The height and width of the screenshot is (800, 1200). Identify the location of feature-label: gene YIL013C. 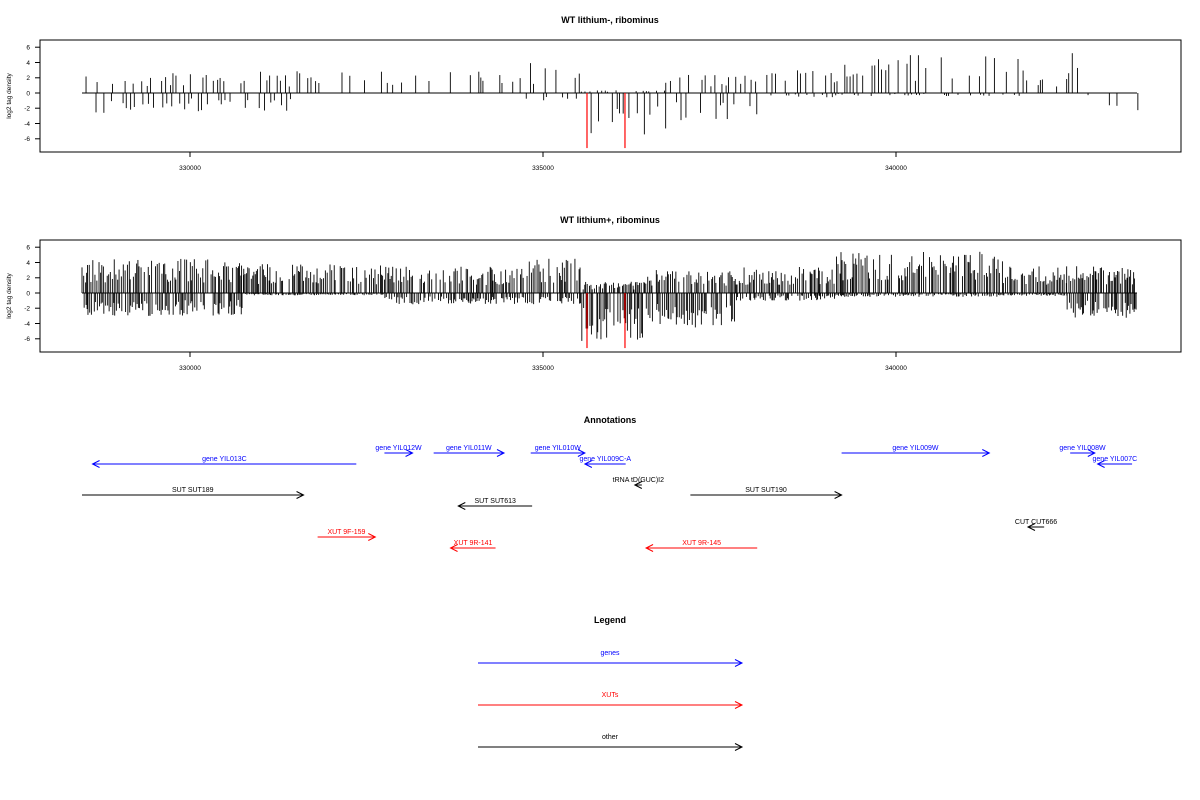
(224, 459).